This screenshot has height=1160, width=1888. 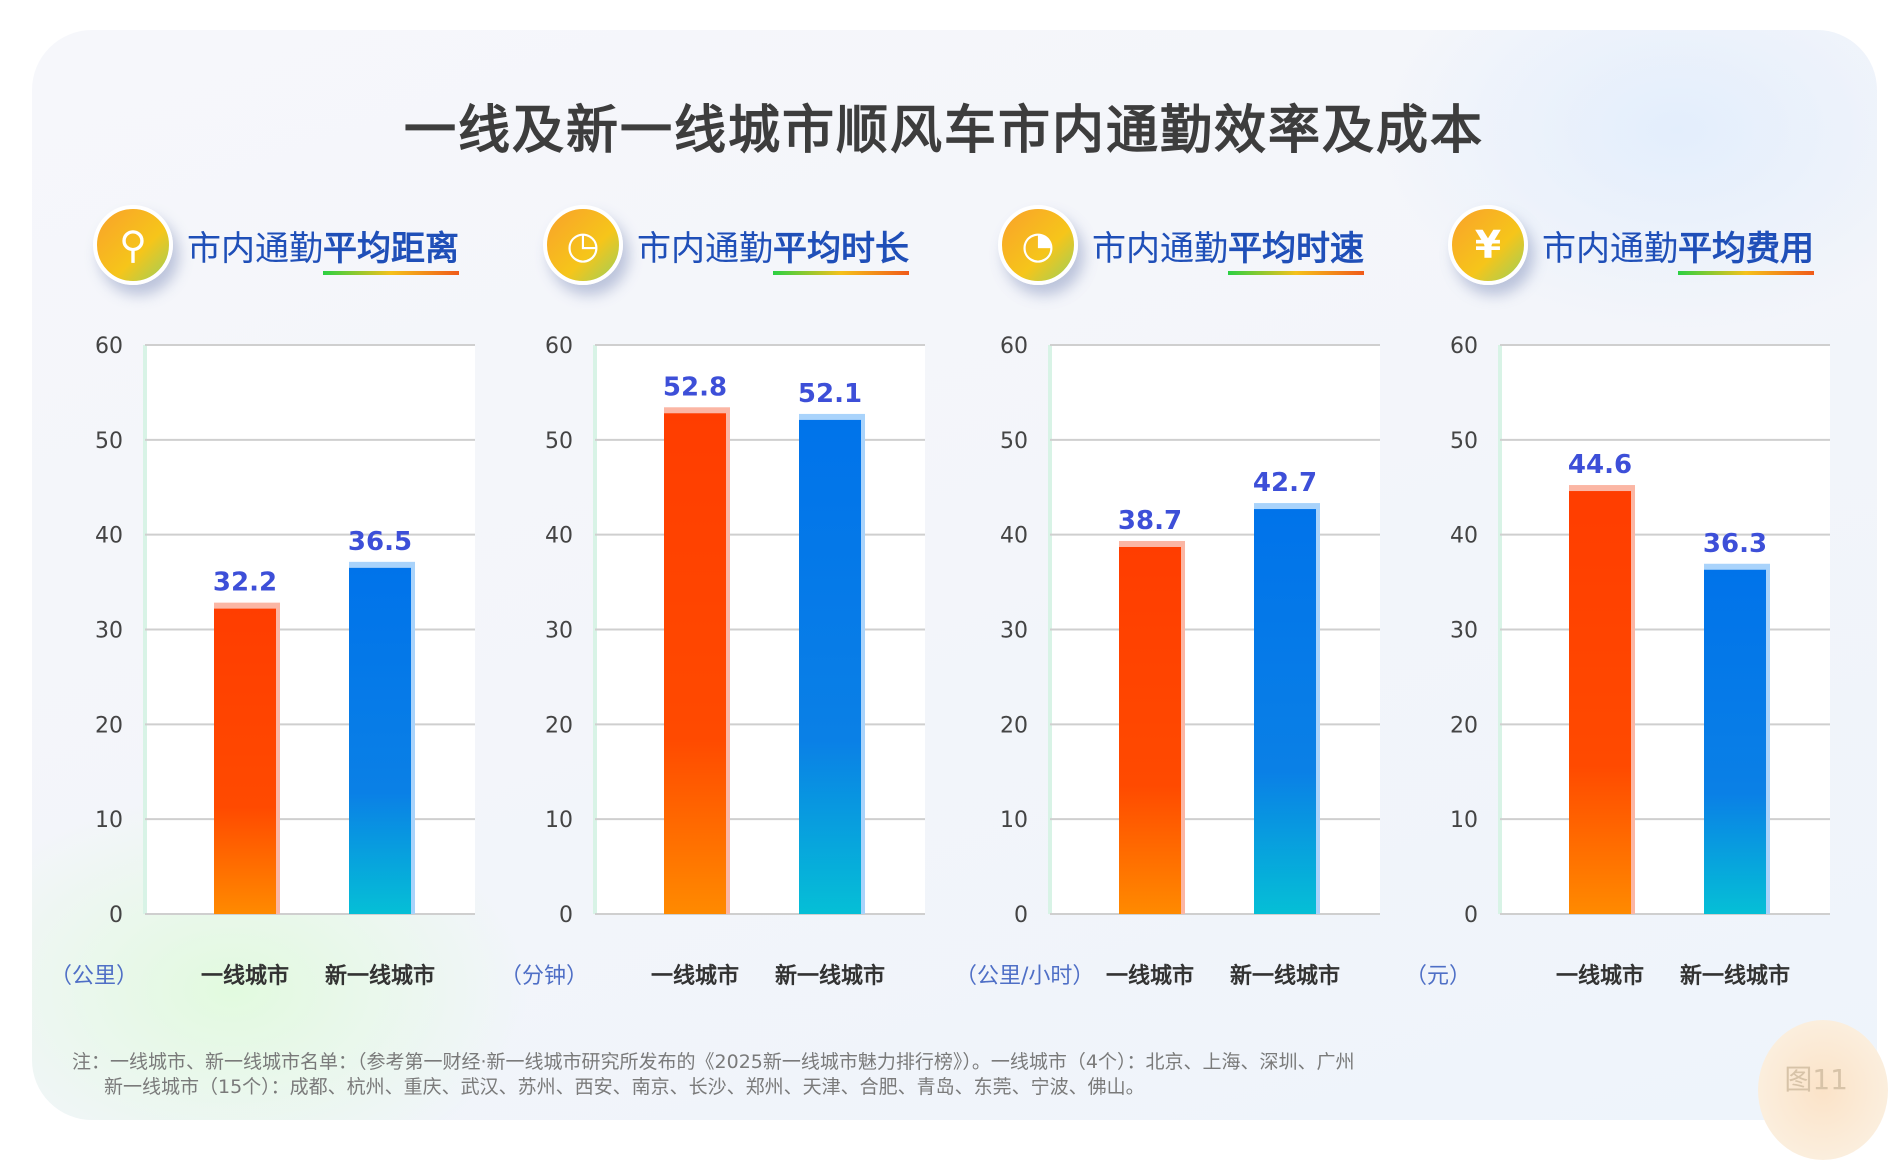 What do you see at coordinates (245, 583) in the screenshot?
I see `data-label: 32.2` at bounding box center [245, 583].